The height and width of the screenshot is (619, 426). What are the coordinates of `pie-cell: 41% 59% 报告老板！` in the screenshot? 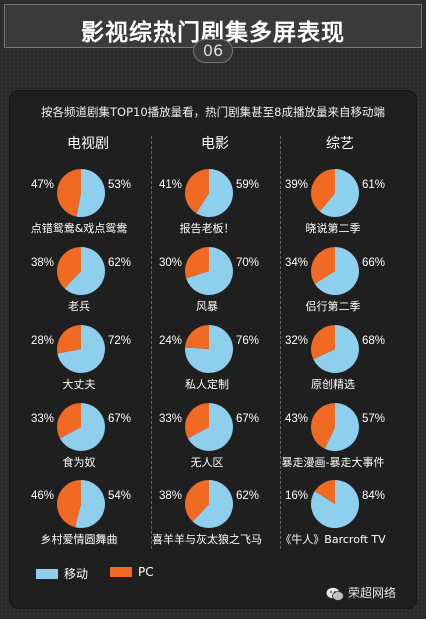 It's located at (207, 208).